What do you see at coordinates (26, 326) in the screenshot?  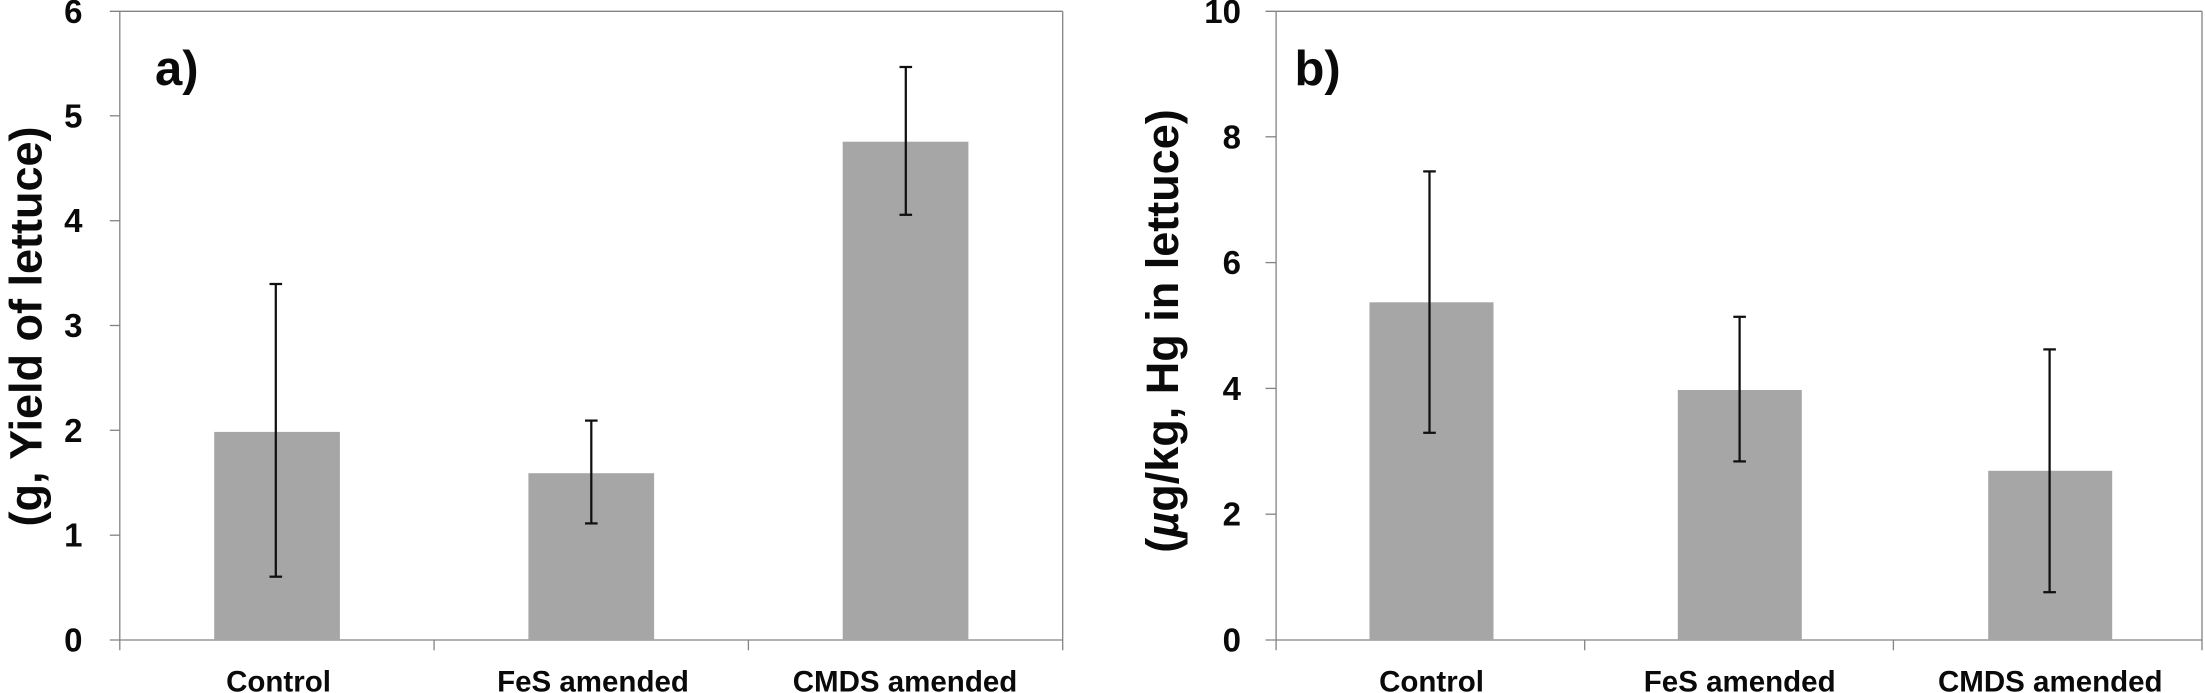 I see `svg-text: (g, Yield of lettuce)` at bounding box center [26, 326].